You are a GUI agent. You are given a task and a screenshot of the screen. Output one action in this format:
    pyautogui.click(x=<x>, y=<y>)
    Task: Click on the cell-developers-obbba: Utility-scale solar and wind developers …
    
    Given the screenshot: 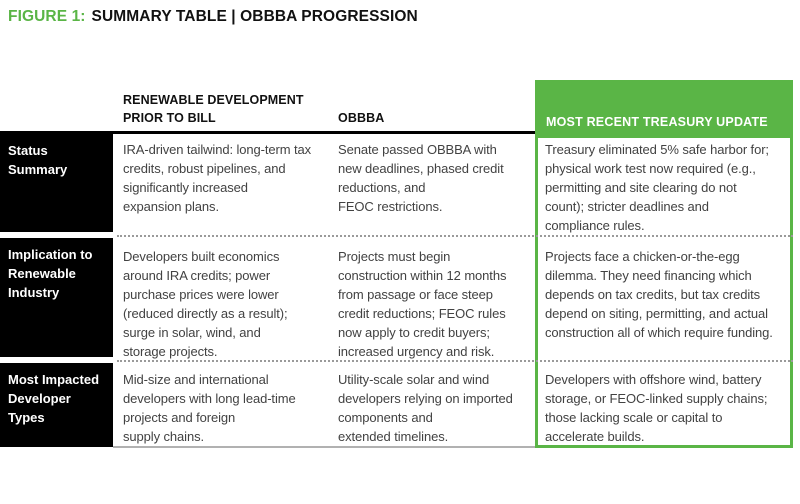 What is the action you would take?
    pyautogui.click(x=425, y=408)
    